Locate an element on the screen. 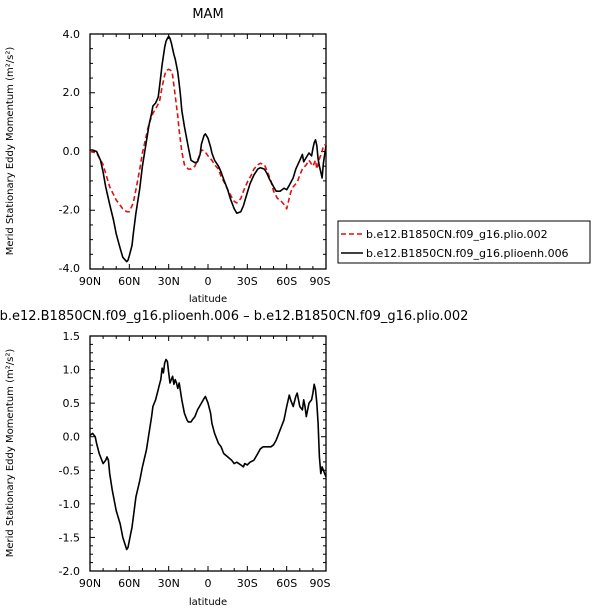 Image resolution: width=615 pixels, height=616 pixels. top-series-lines is located at coordinates (208, 149).